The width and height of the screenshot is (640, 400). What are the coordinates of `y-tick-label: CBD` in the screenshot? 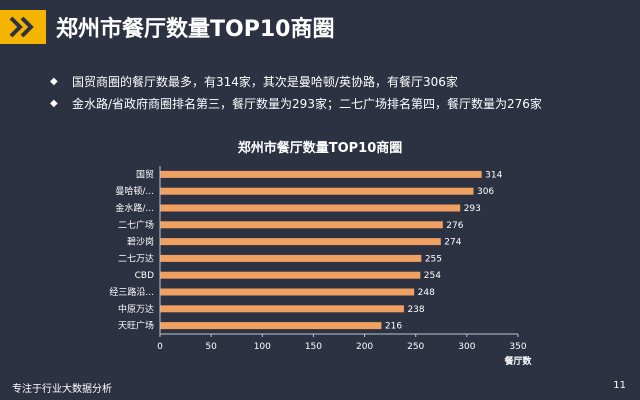 It's located at (144, 276).